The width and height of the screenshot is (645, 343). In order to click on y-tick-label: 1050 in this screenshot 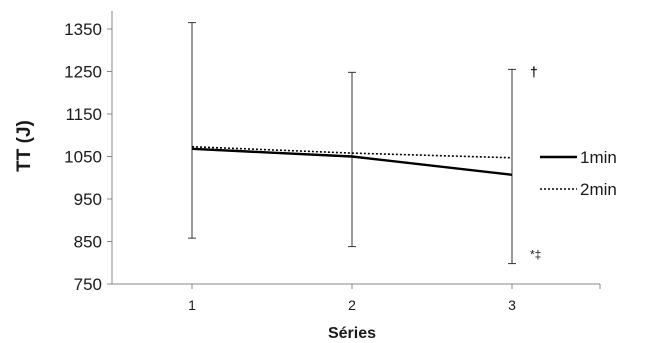, I will do `click(83, 157)`.